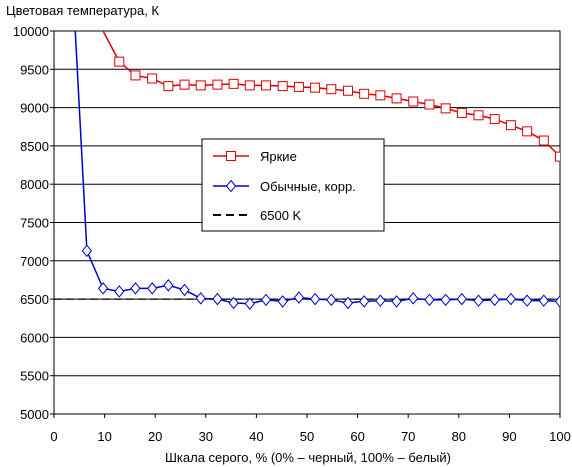 This screenshot has width=572, height=467. What do you see at coordinates (509, 436) in the screenshot?
I see `x-tick-label: 90` at bounding box center [509, 436].